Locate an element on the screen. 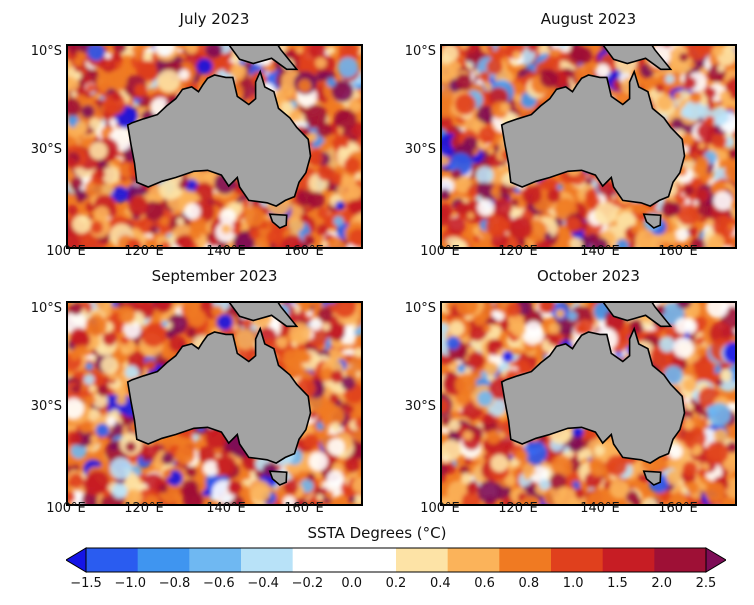 This screenshot has width=754, height=605. colorbar-tick-label: 0.0 is located at coordinates (352, 583).